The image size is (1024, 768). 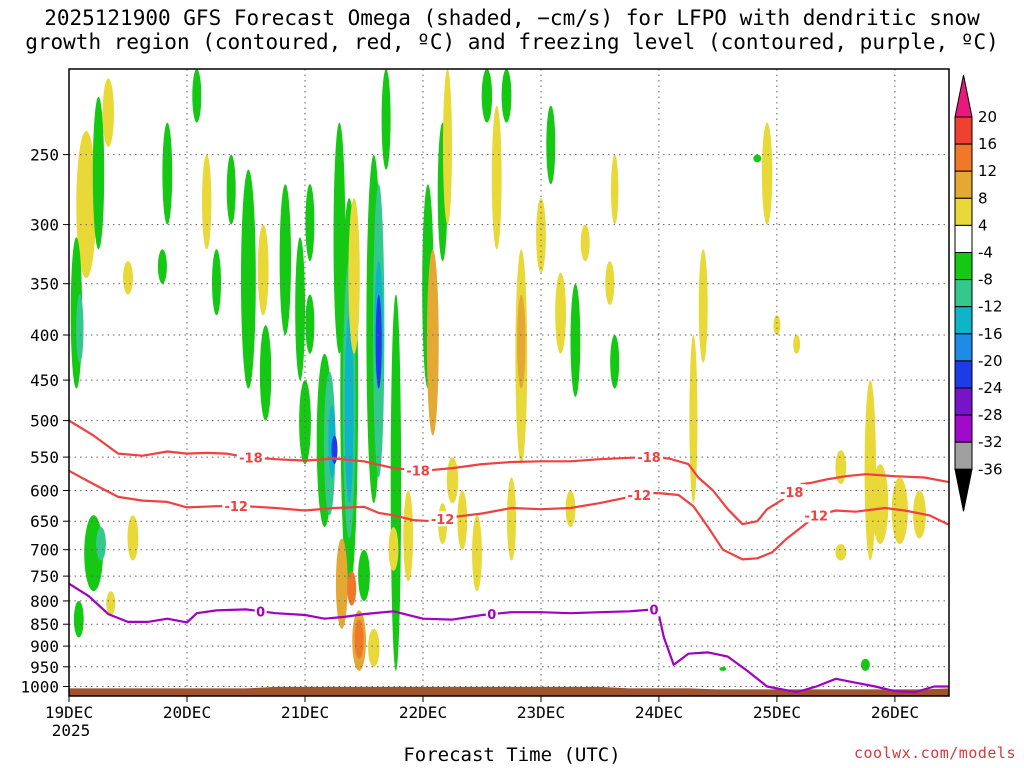 What do you see at coordinates (251, 459) in the screenshot?
I see `contour-label-minus18-0: -18` at bounding box center [251, 459].